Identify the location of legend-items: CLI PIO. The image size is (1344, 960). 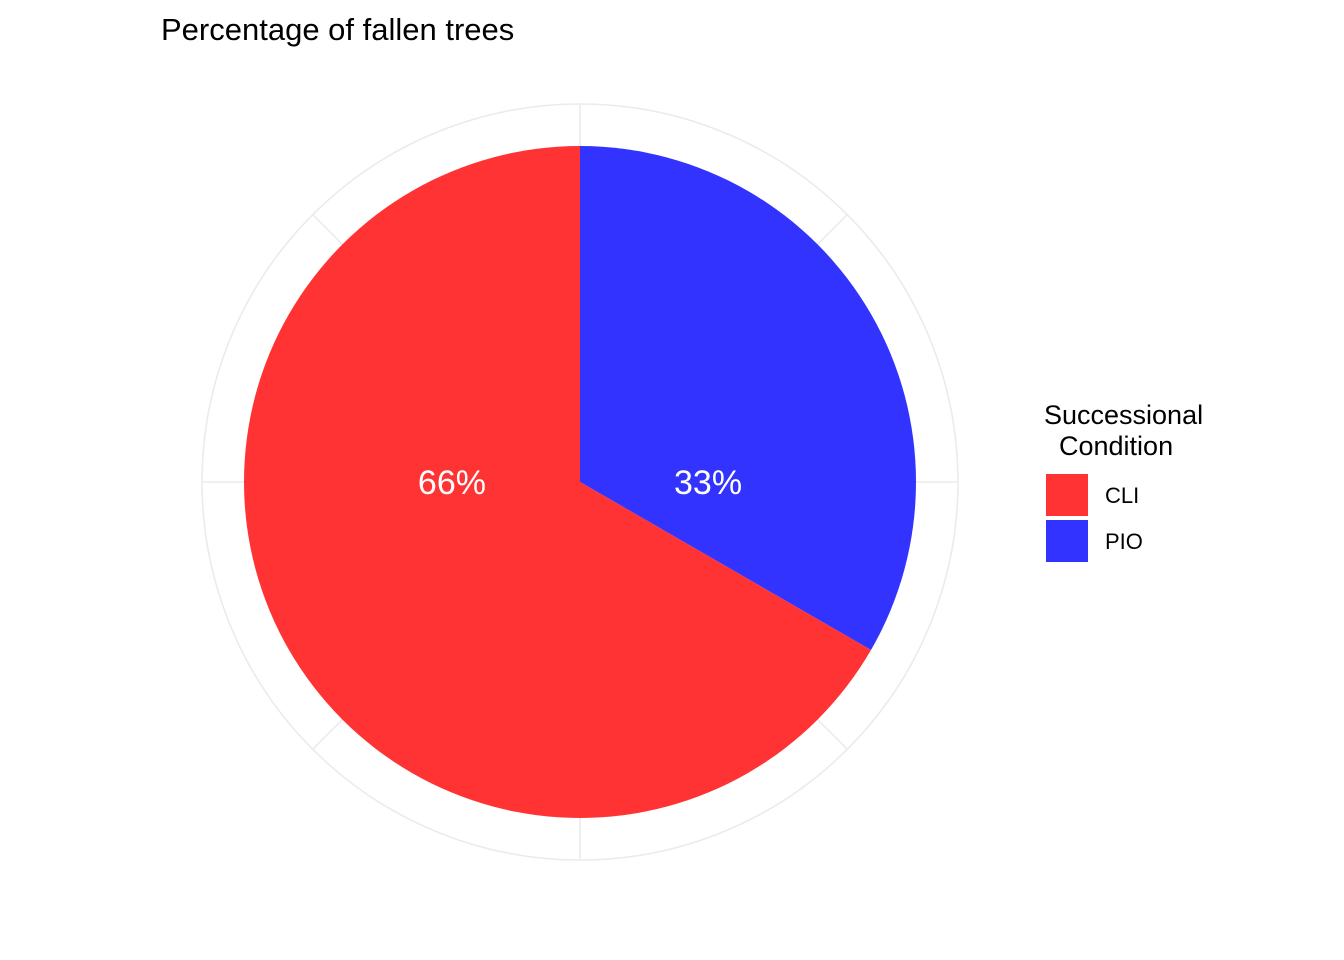
(1094, 518).